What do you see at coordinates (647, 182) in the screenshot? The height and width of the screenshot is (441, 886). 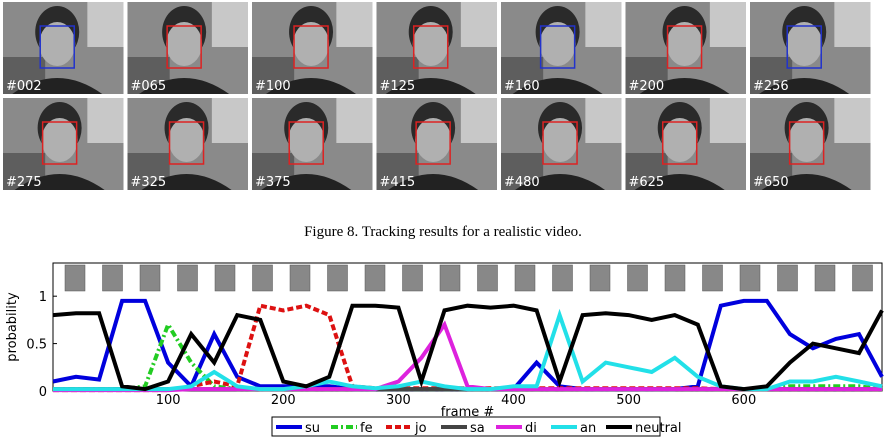 I see `frame-label: #625` at bounding box center [647, 182].